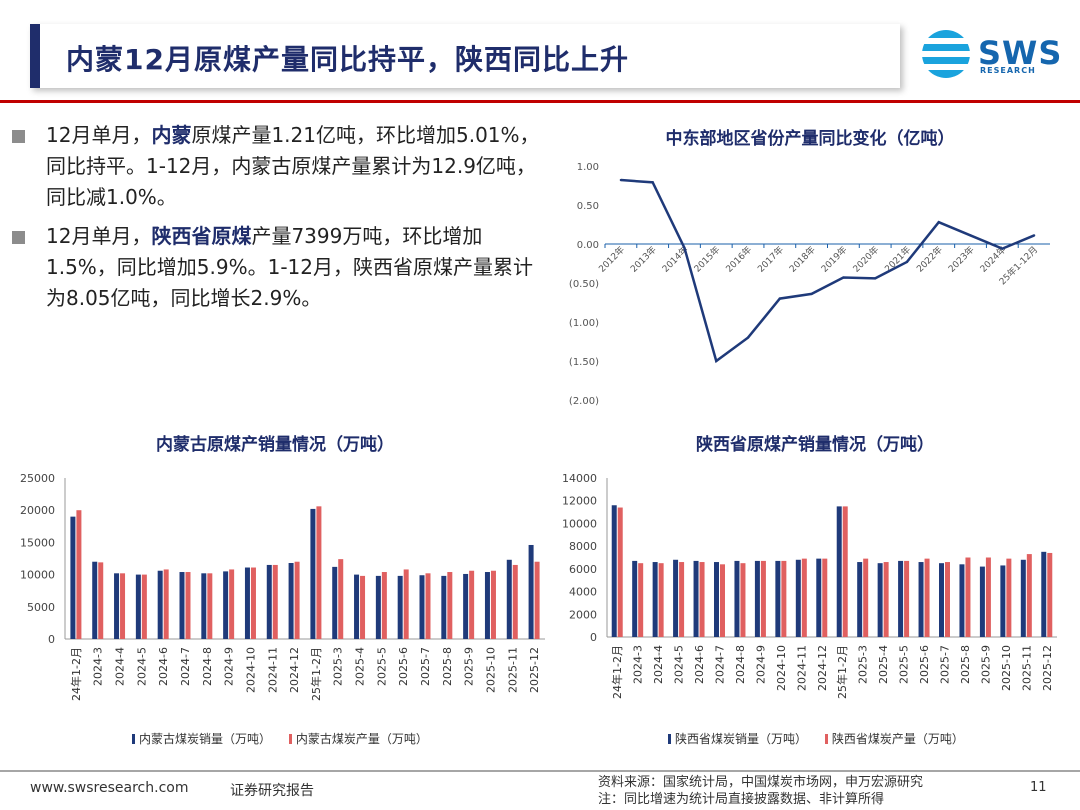 The width and height of the screenshot is (1080, 810). What do you see at coordinates (290, 739) in the screenshot?
I see `legend-swatch-production` at bounding box center [290, 739].